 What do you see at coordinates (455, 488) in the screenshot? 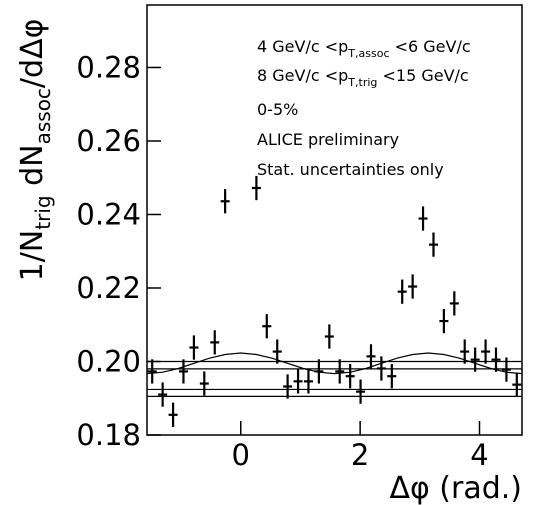
I see `x-axis-label: Δφ (rad.)` at bounding box center [455, 488].